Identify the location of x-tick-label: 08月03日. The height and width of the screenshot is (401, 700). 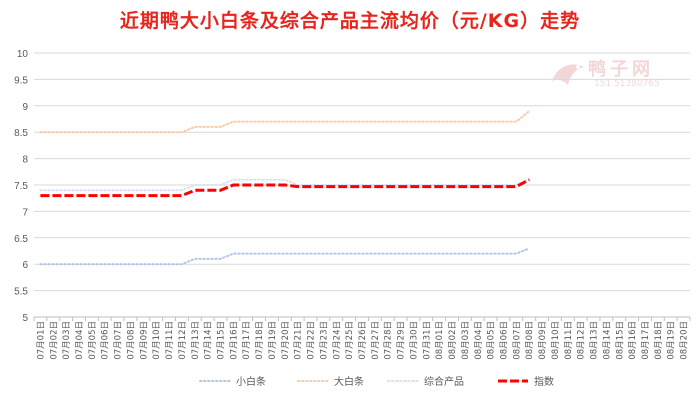
(466, 340).